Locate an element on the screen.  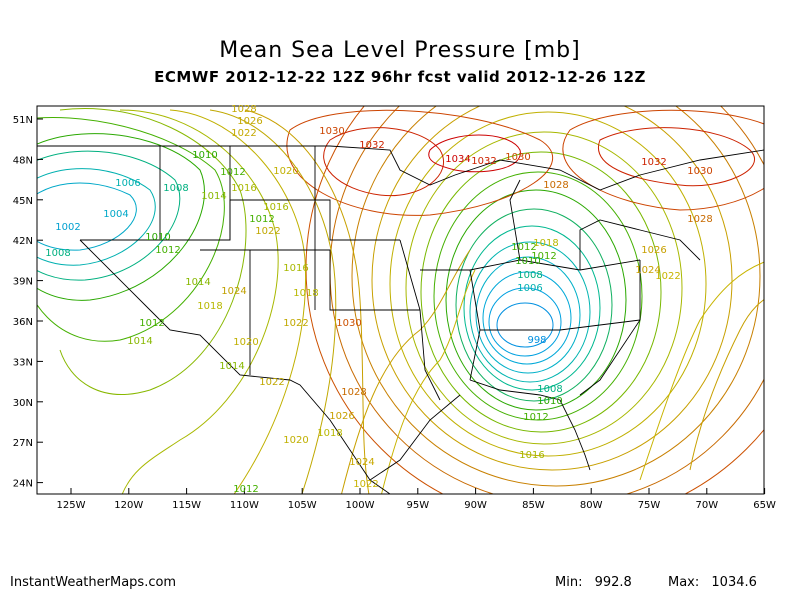
lon-label: 115W is located at coordinates (186, 505).